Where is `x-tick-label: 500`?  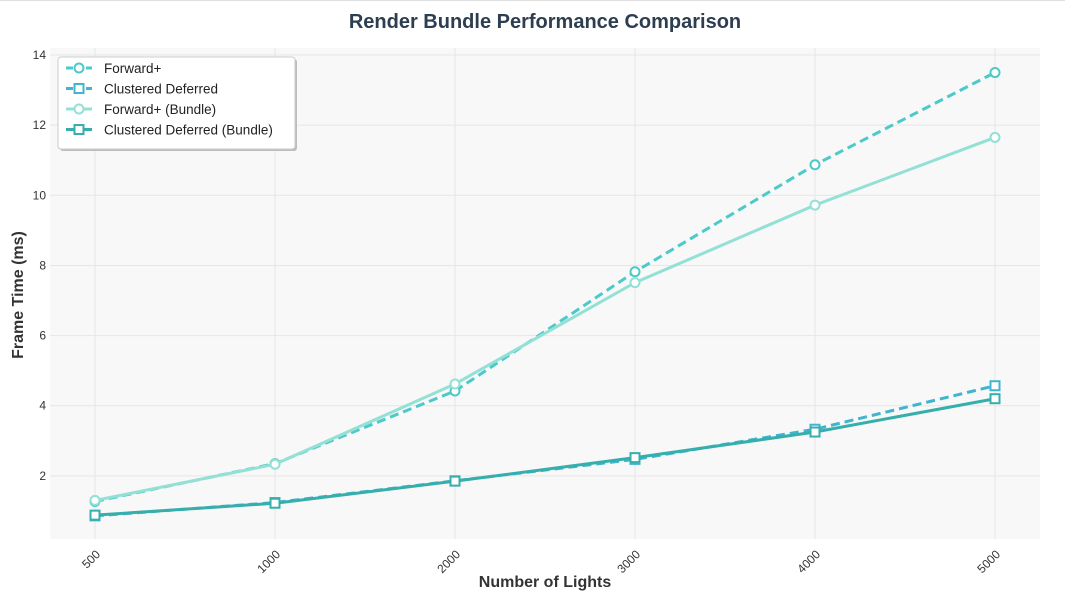
x-tick-label: 500 is located at coordinates (91, 559).